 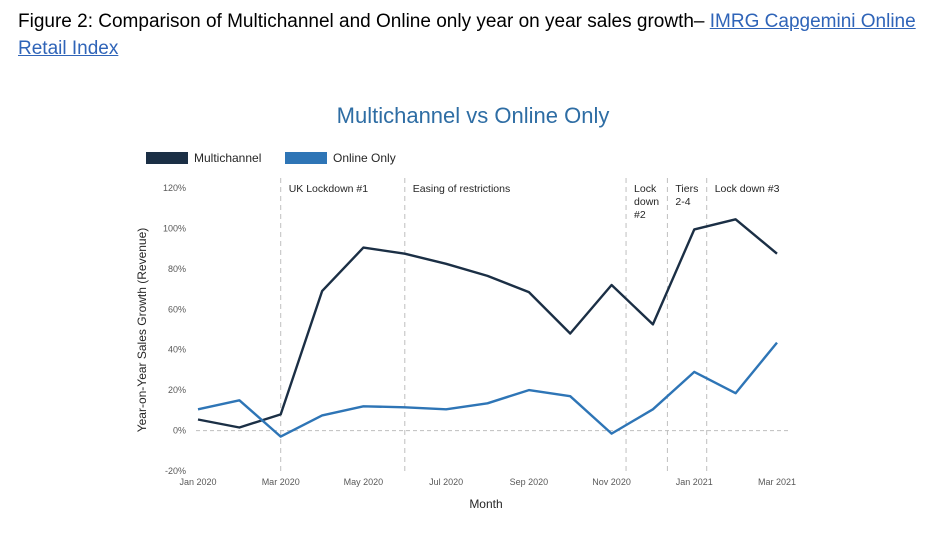 I want to click on y-tick-label: 100%, so click(x=174, y=228).